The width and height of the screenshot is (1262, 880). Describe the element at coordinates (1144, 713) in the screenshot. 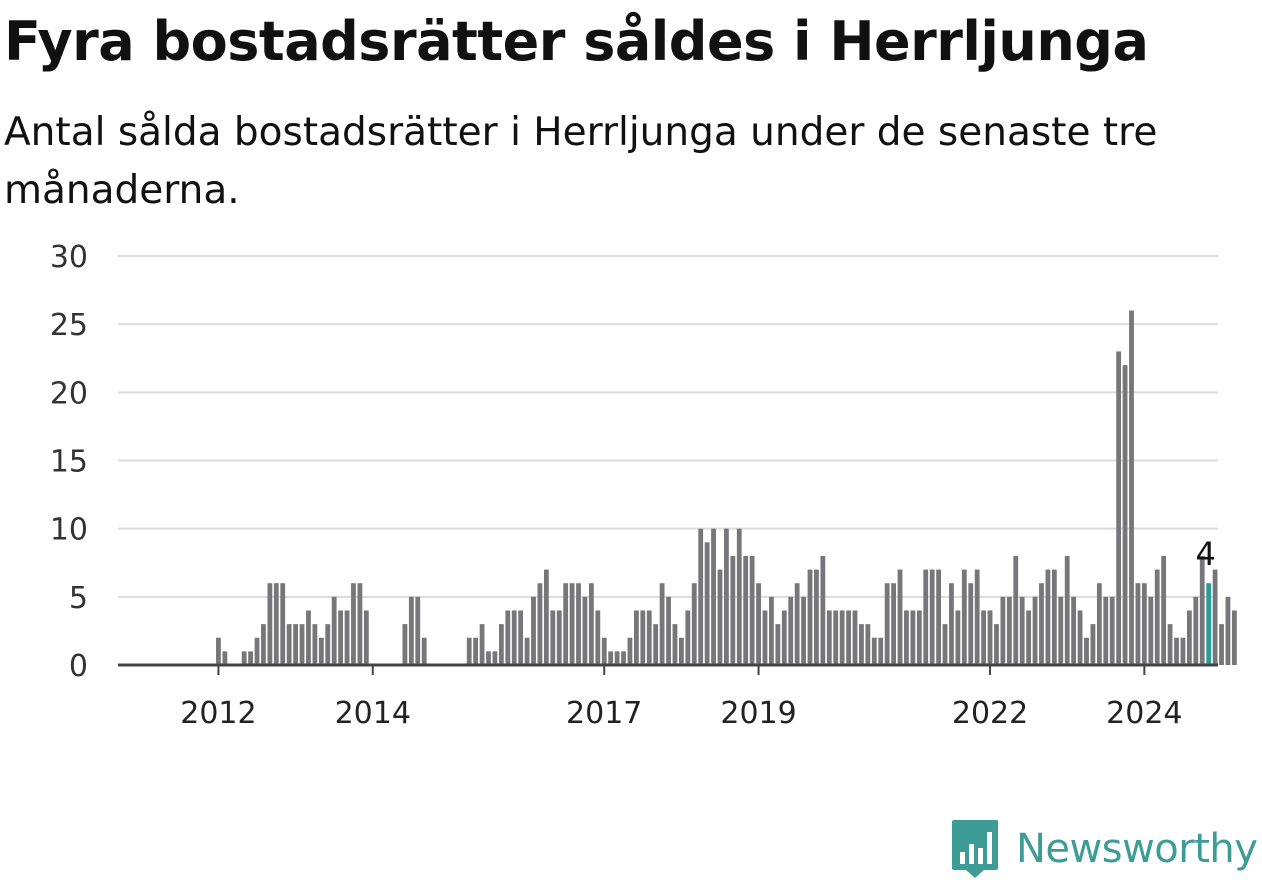

I see `x-tick-label: 2024` at that location.